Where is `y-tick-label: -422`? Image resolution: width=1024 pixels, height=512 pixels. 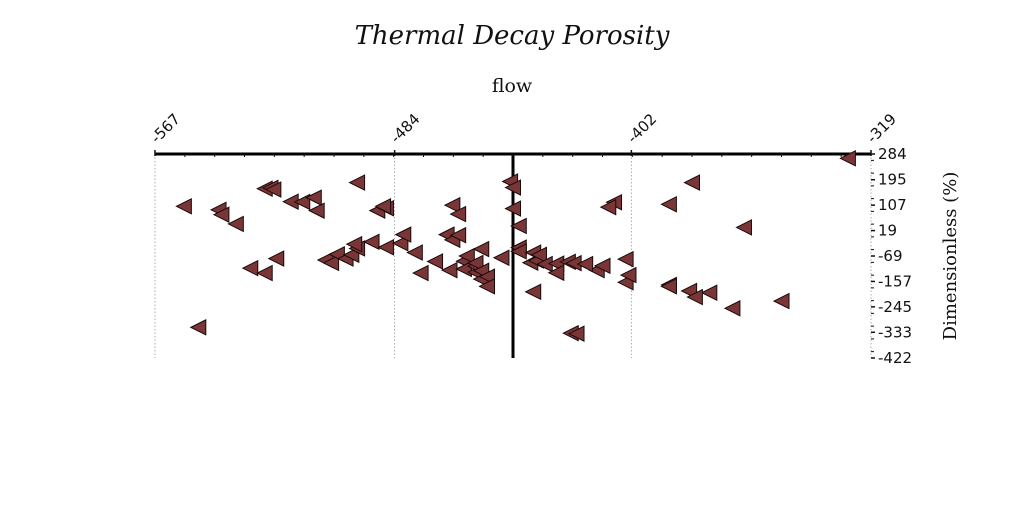
y-tick-label: -422 is located at coordinates (895, 358).